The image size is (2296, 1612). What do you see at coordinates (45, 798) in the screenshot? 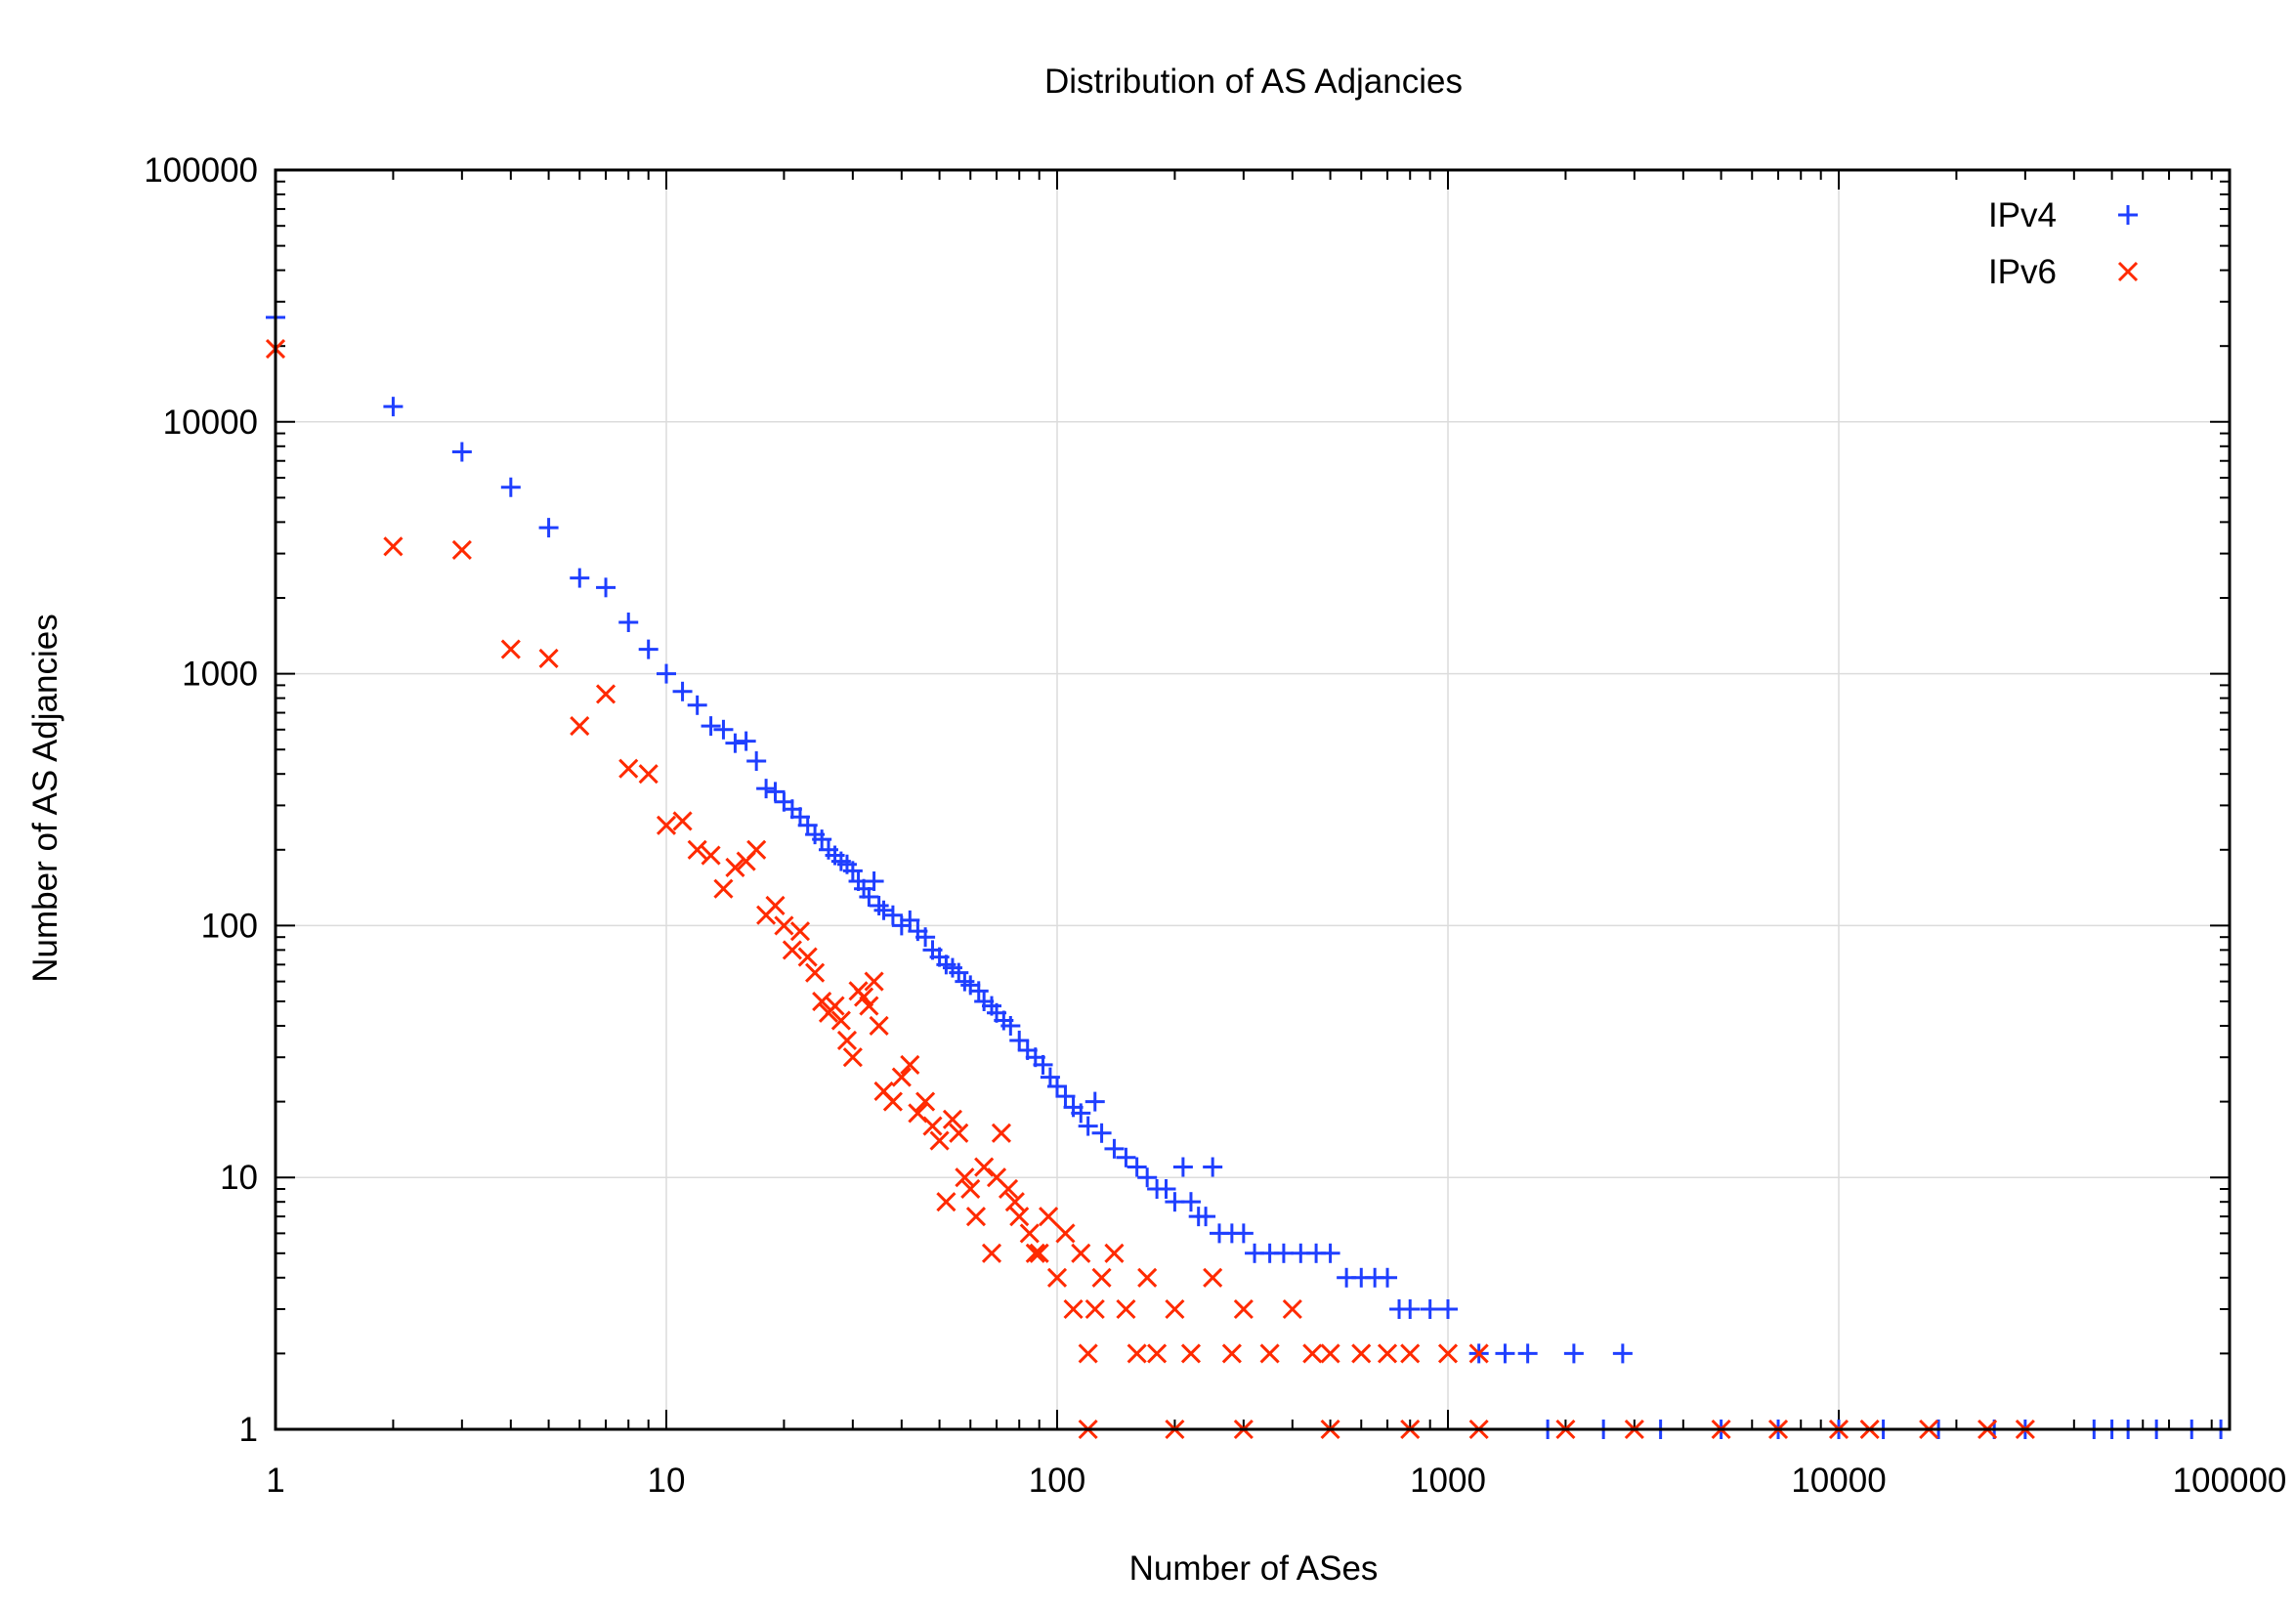
I see `y-axis-label: Number of AS Adjancies` at bounding box center [45, 798].